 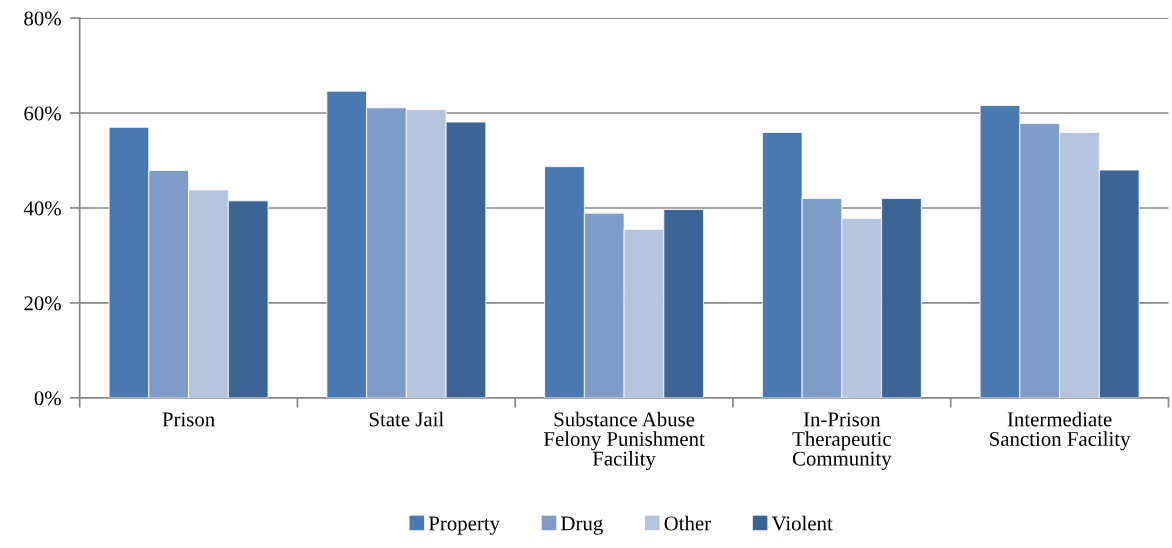 I want to click on x-tick-label: State Jail, so click(x=406, y=419).